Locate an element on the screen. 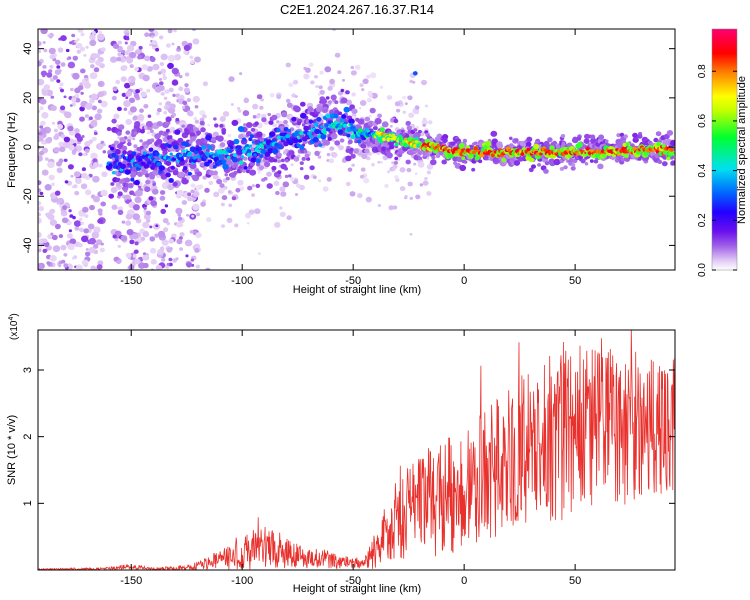 The image size is (750, 600). snr-y-axis-label: SNR (10 * v/v) is located at coordinates (12, 450).